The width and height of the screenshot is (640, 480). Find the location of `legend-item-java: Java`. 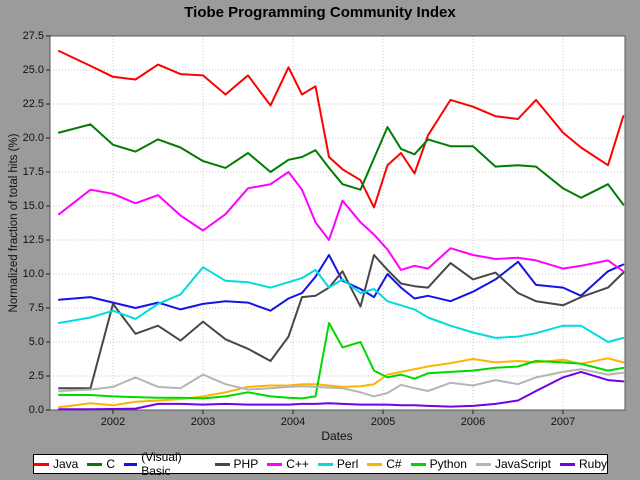

legend-item-java: Java is located at coordinates (56, 464).